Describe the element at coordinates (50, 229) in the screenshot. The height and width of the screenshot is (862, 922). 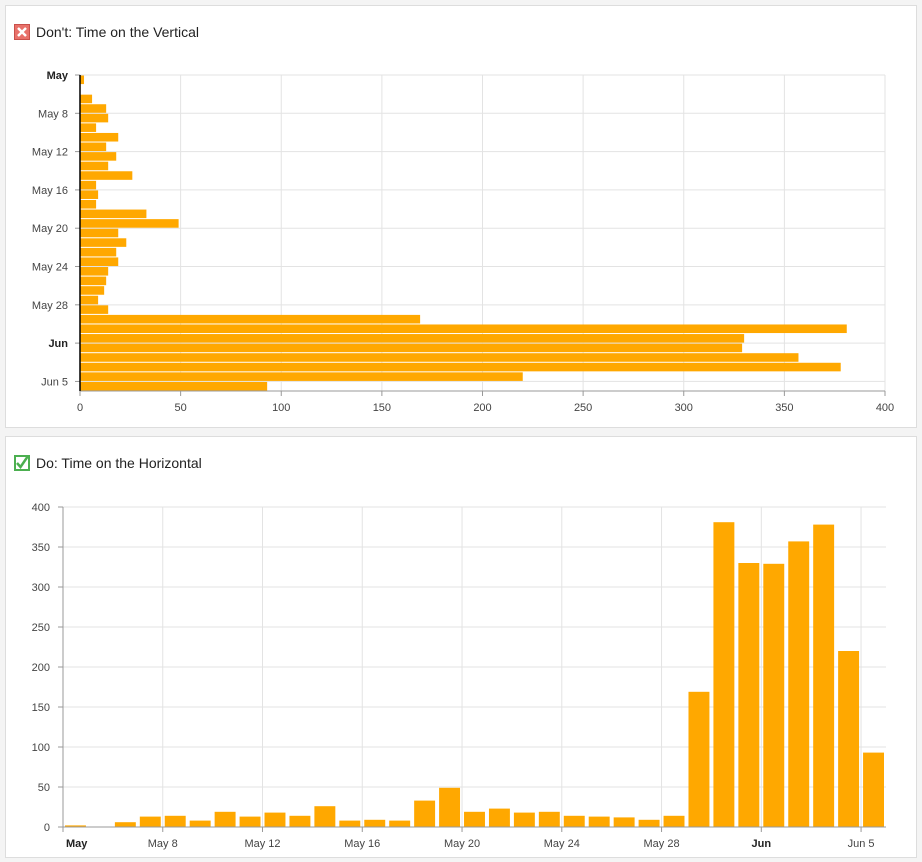
I see `y-tick-label: May 20` at that location.